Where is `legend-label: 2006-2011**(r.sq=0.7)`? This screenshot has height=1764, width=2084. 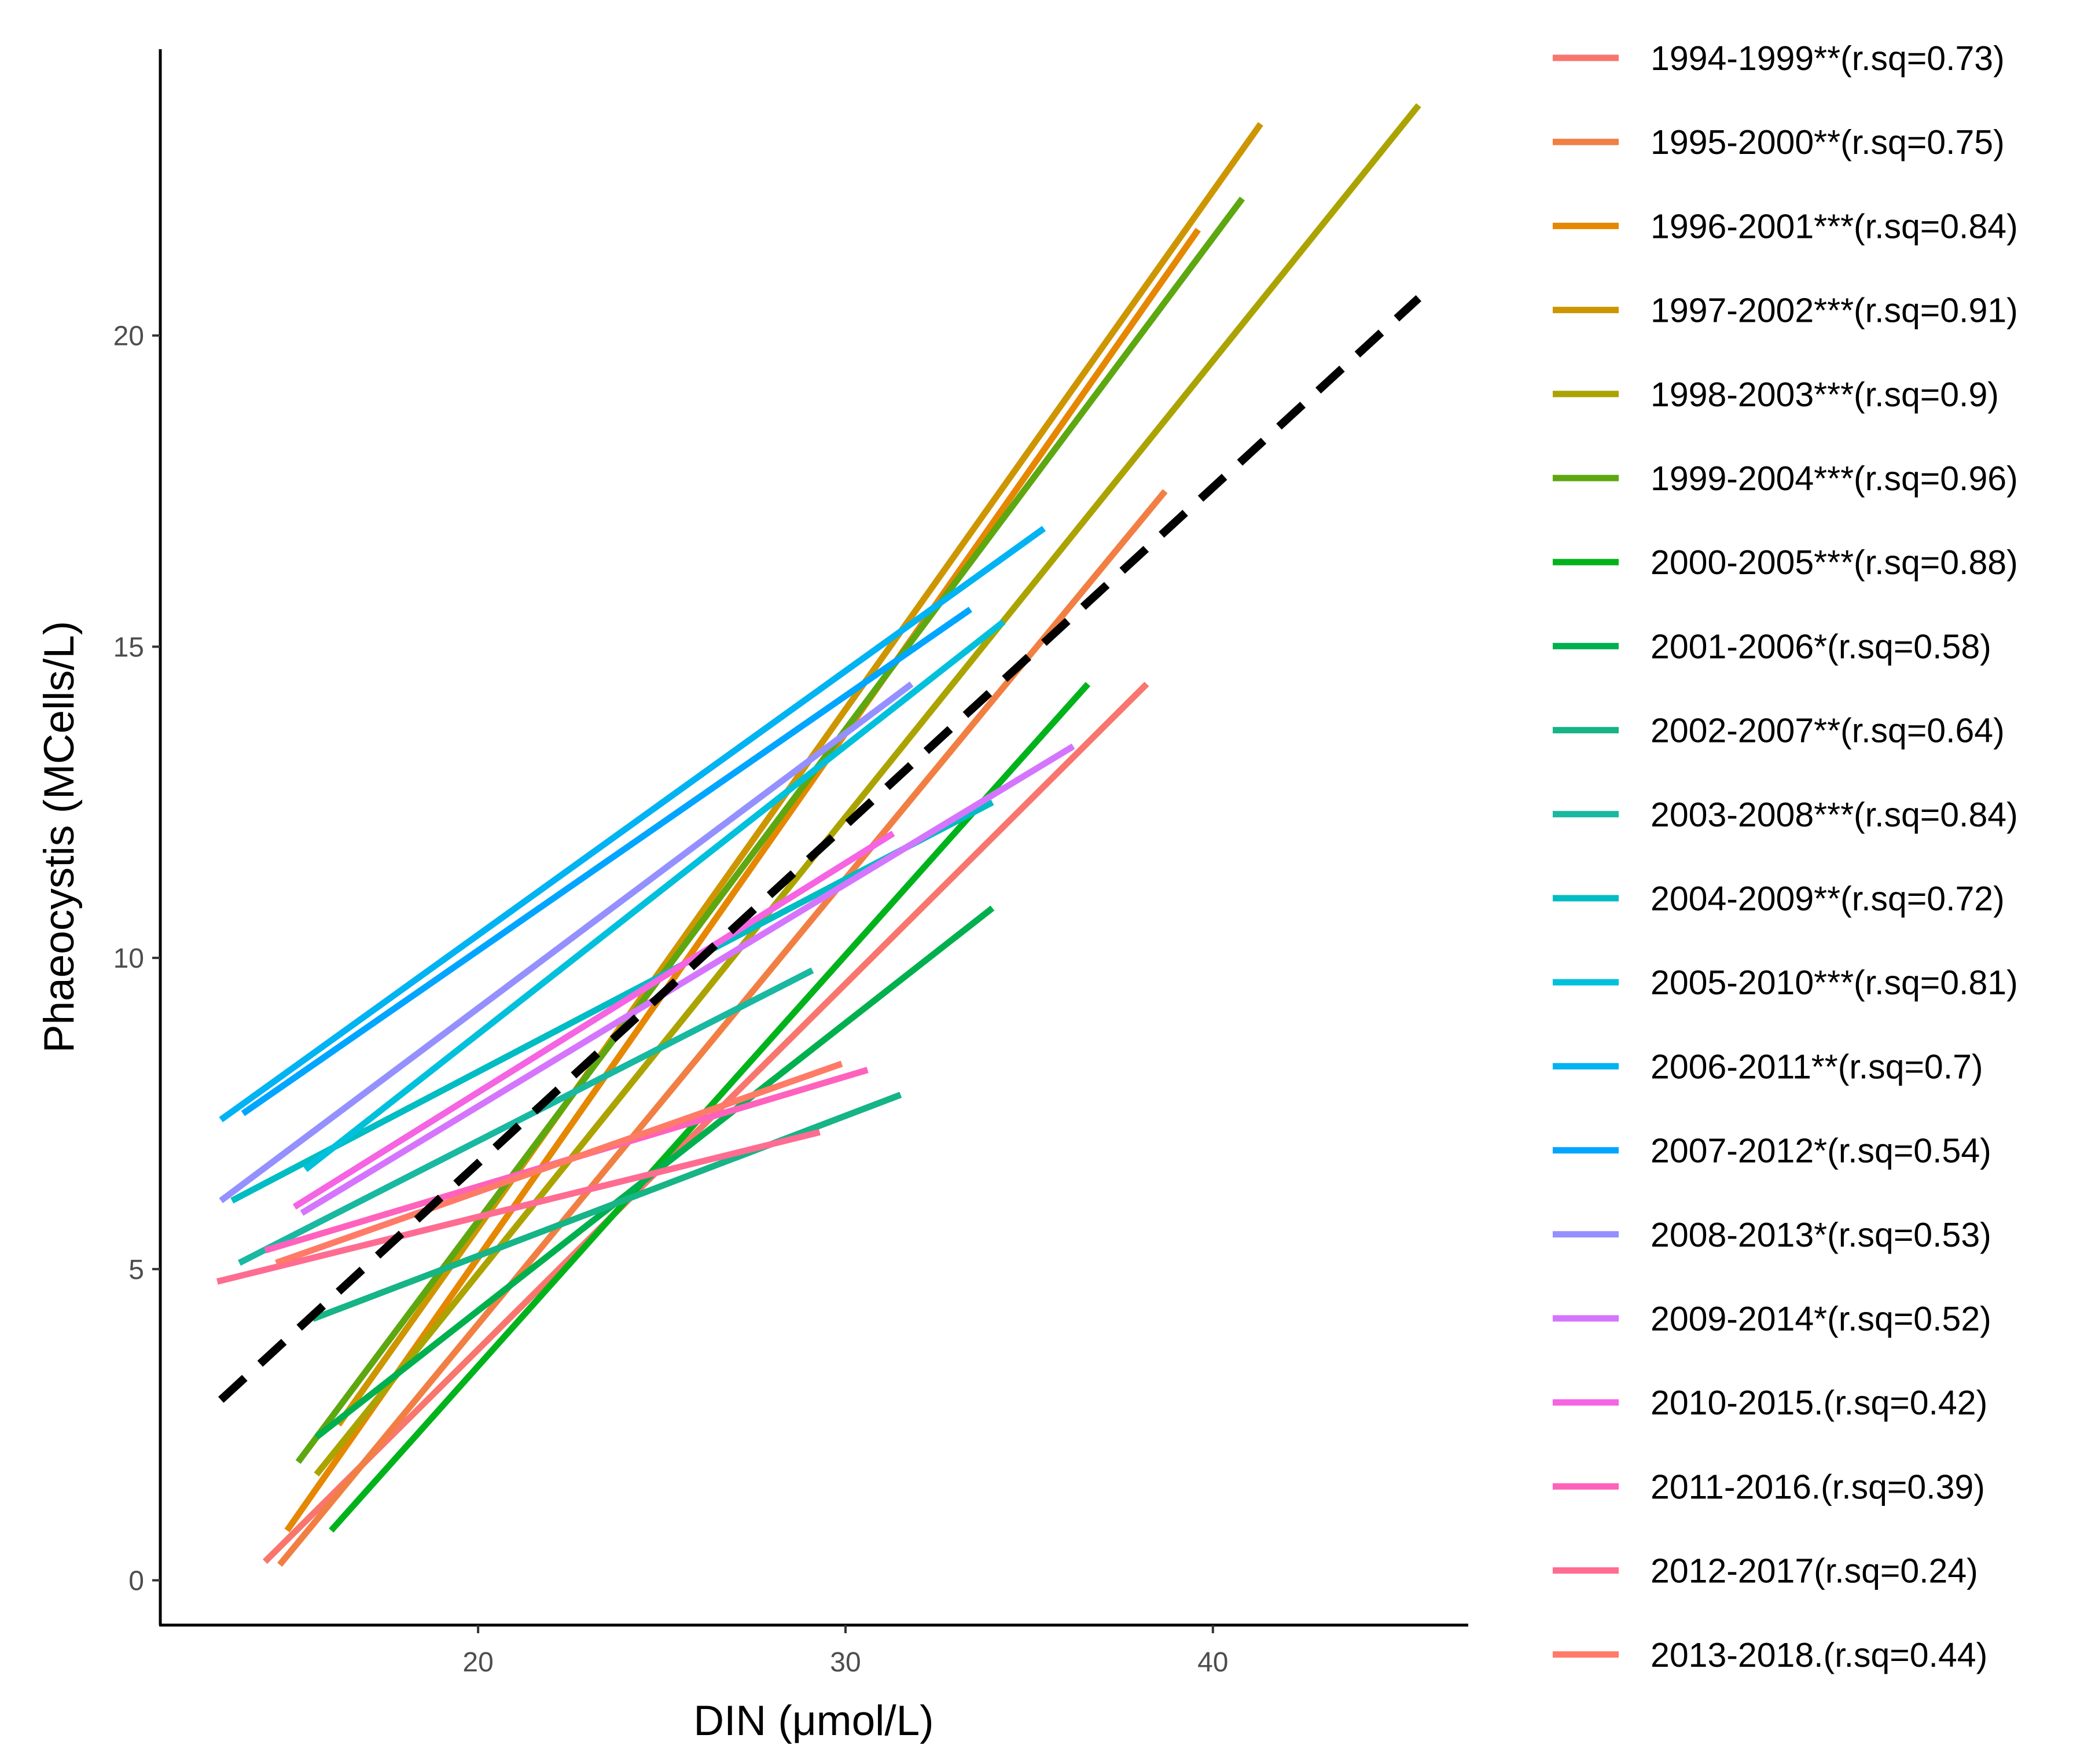 legend-label: 2006-2011**(r.sq=0.7) is located at coordinates (1817, 1067).